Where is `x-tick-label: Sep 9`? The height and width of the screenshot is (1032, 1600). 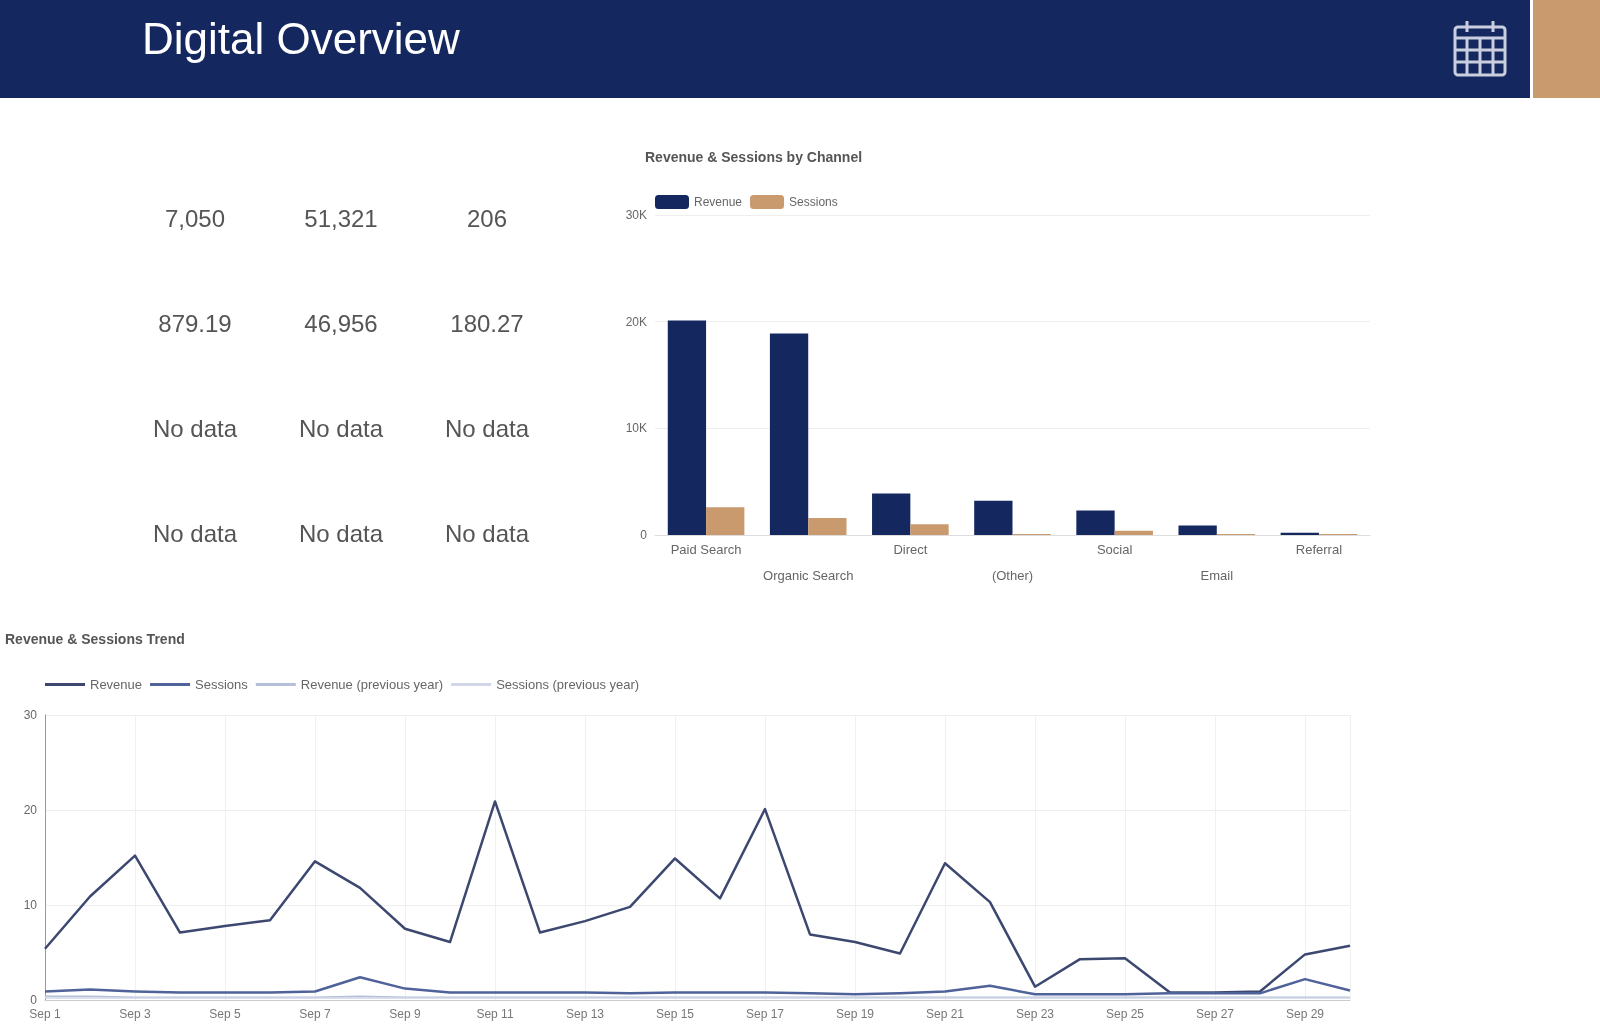
x-tick-label: Sep 9 is located at coordinates (405, 1014).